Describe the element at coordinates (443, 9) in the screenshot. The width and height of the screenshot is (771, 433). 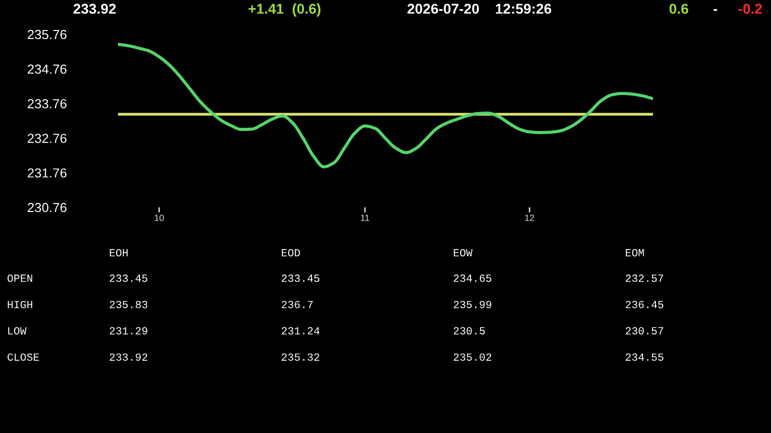
I see `text: 2026-07-20` at that location.